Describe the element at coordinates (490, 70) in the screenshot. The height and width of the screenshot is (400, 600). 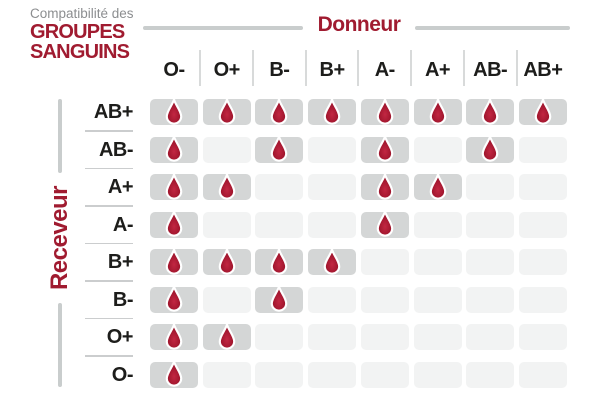
I see `donor-header-AB-: AB-` at that location.